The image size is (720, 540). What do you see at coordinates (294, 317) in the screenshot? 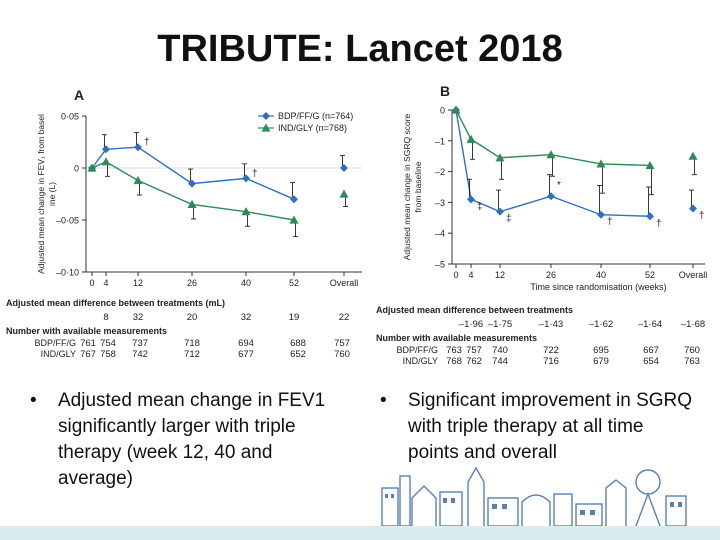
I see `diff-value: 19` at bounding box center [294, 317].